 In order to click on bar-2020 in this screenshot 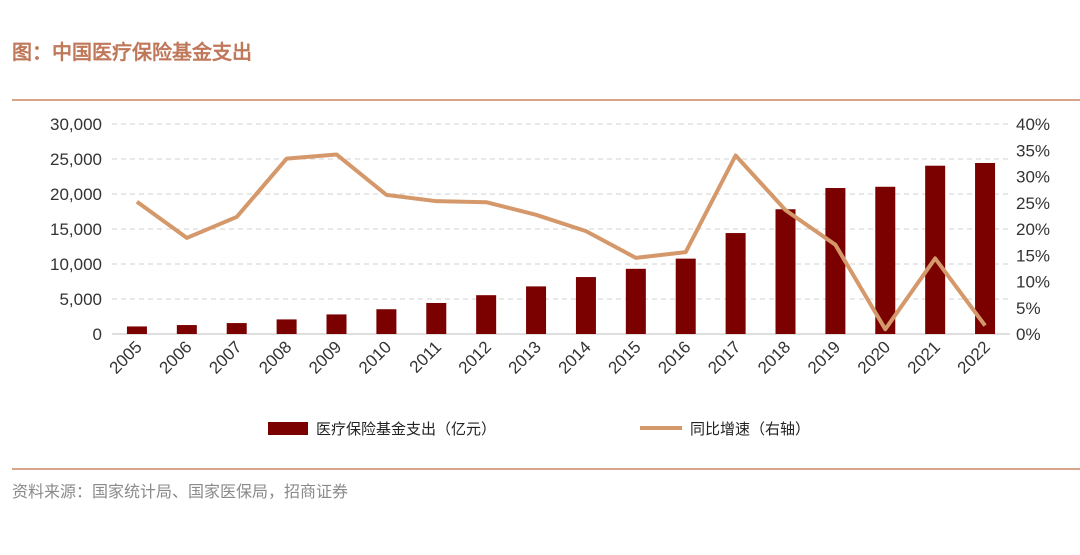, I will do `click(885, 260)`.